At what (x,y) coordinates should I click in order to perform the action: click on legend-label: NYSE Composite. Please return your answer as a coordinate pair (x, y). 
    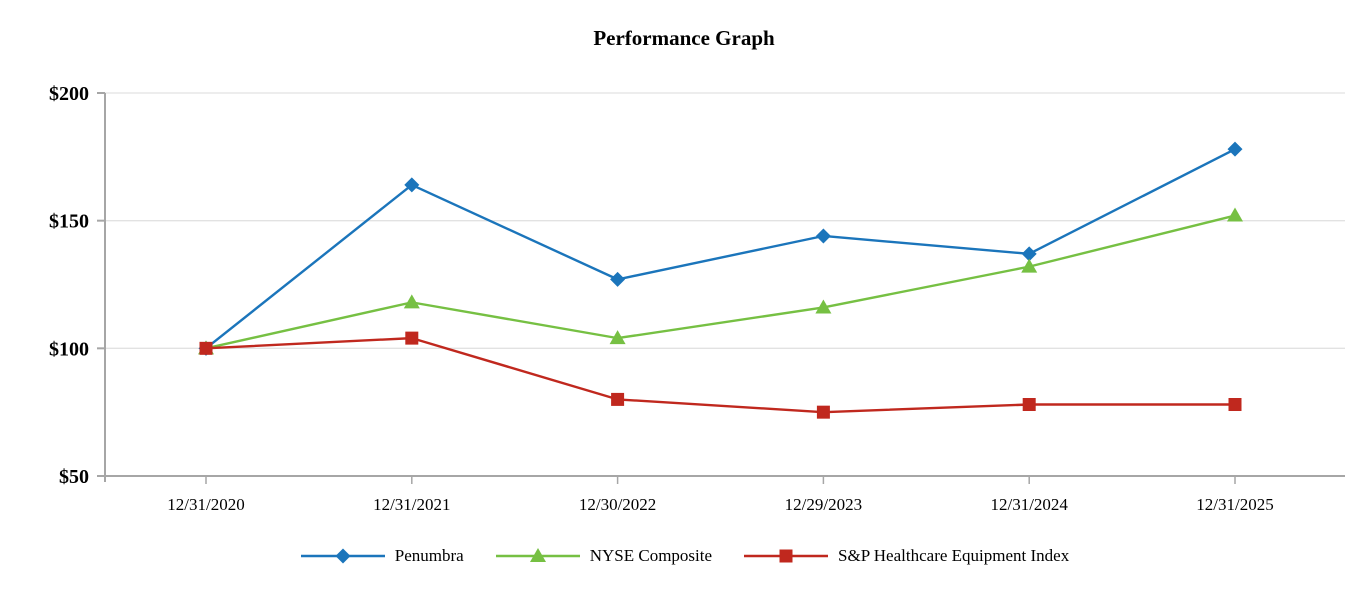
    Looking at the image, I should click on (651, 555).